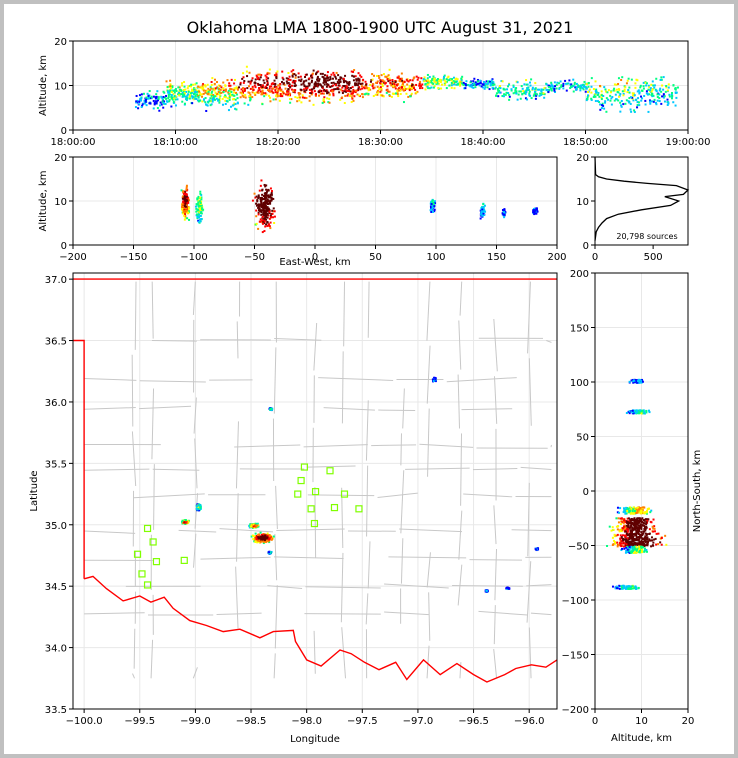  Describe the element at coordinates (585, 142) in the screenshot. I see `time_height-x-tick-label: 18:50:00` at that location.